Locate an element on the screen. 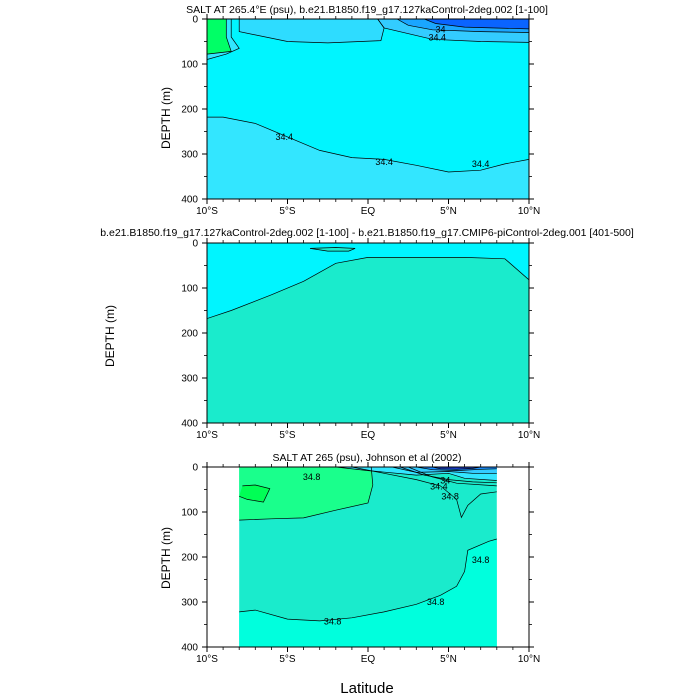 The width and height of the screenshot is (700, 700). contour-plot-area is located at coordinates (368, 333).